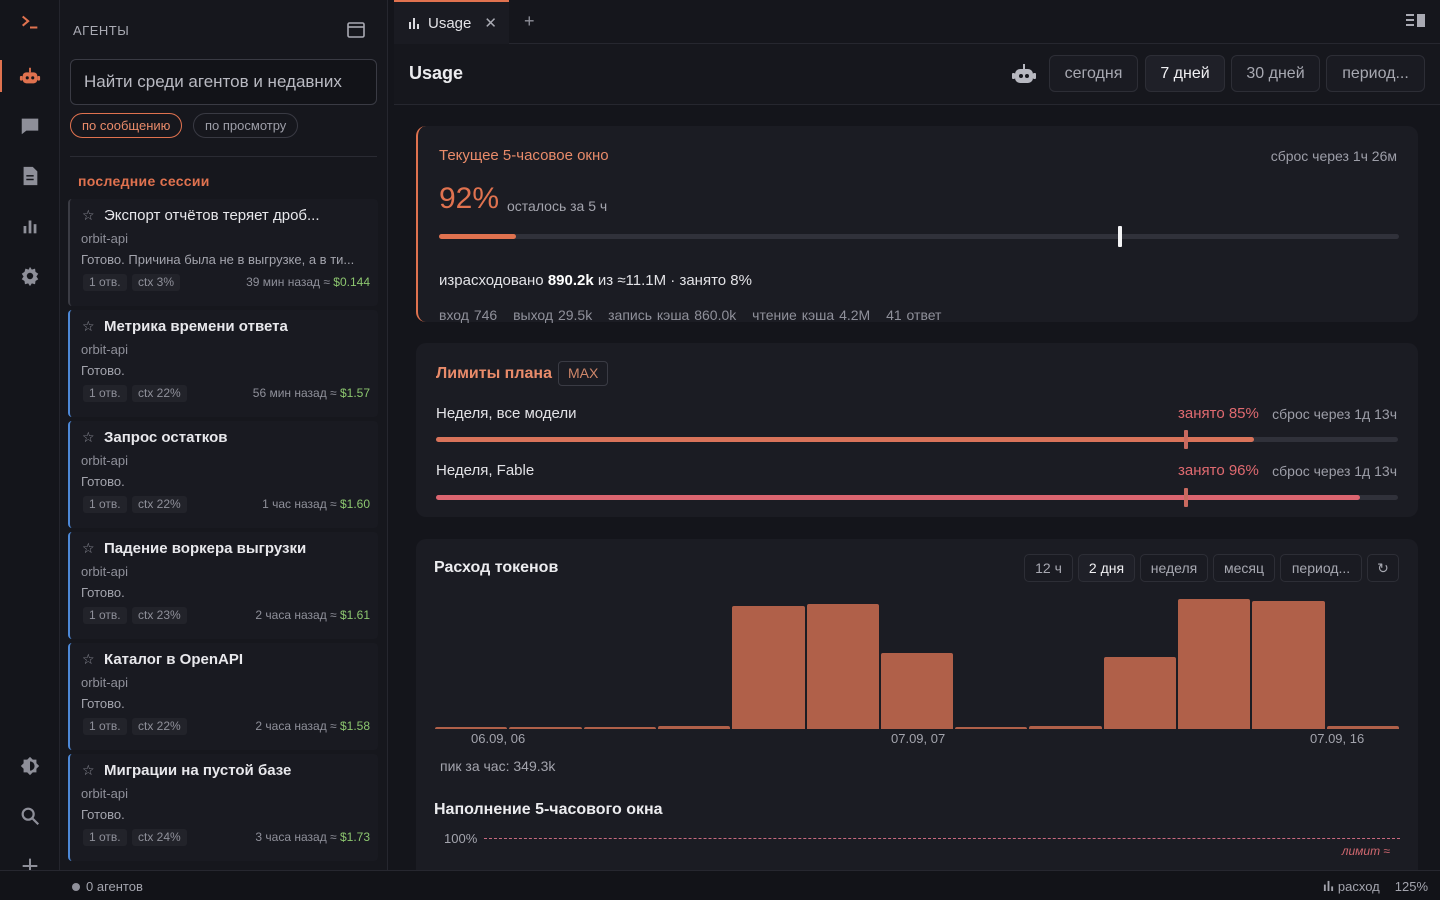 This screenshot has width=1440, height=900. Describe the element at coordinates (196, 326) in the screenshot. I see `session-name: Метрика времени ответа` at that location.